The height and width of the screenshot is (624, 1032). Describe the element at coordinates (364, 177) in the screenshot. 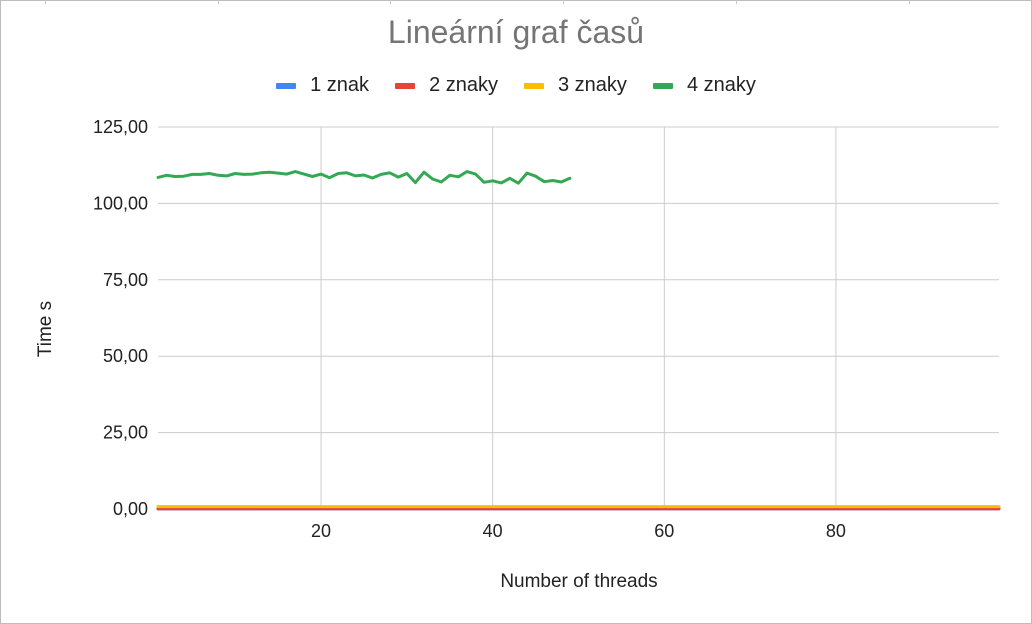

I see `series-line-4-znaky` at that location.